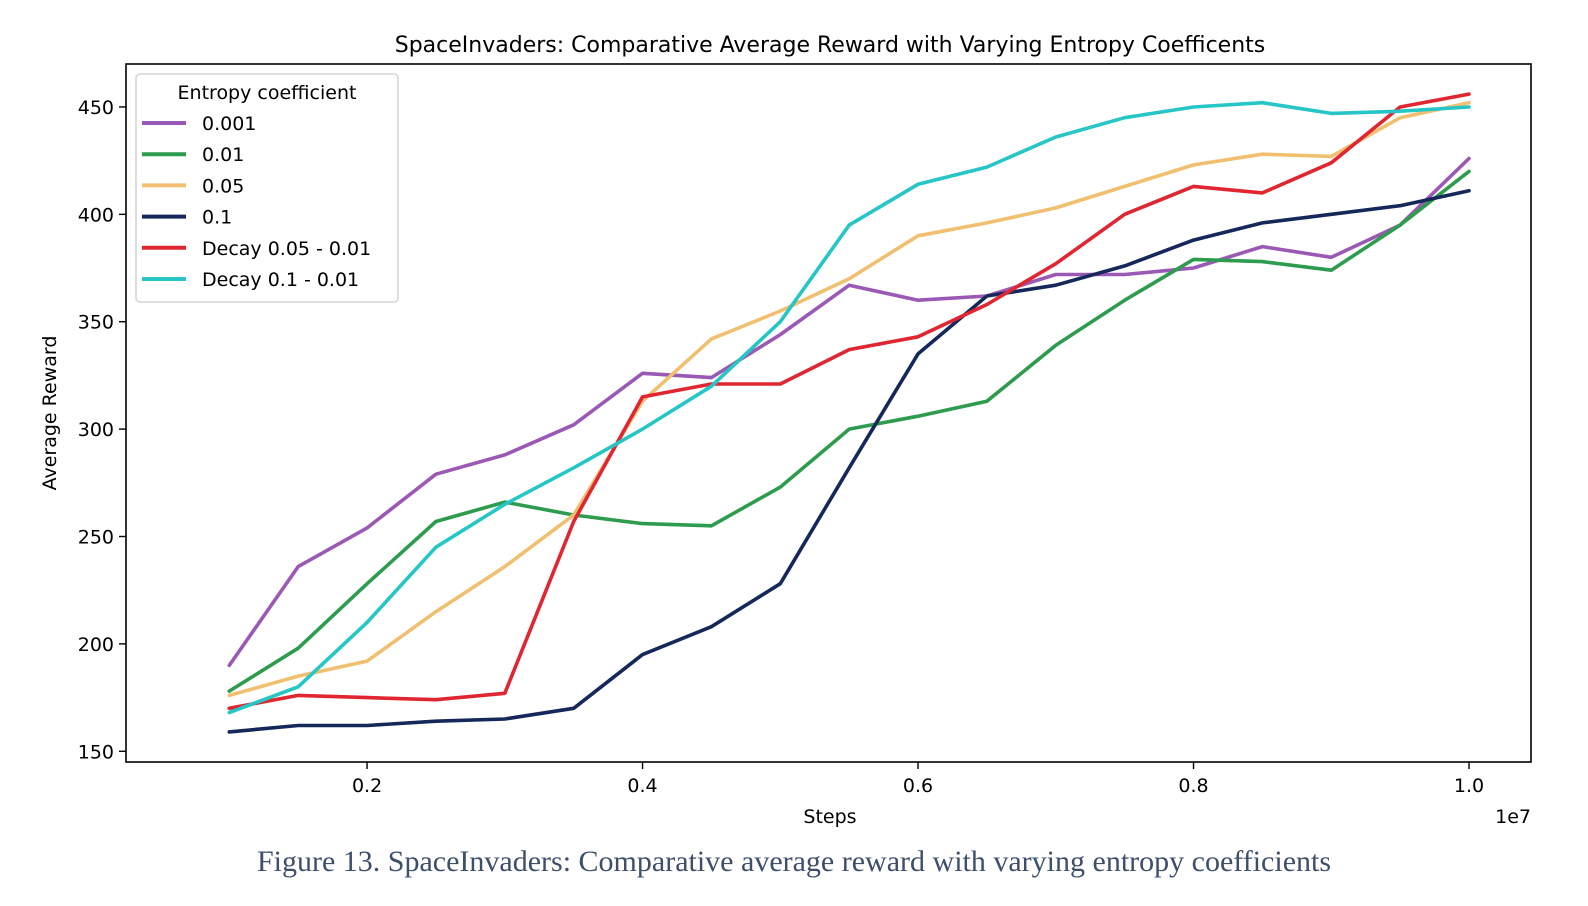  What do you see at coordinates (642, 786) in the screenshot?
I see `x-tick-label: 0.4` at bounding box center [642, 786].